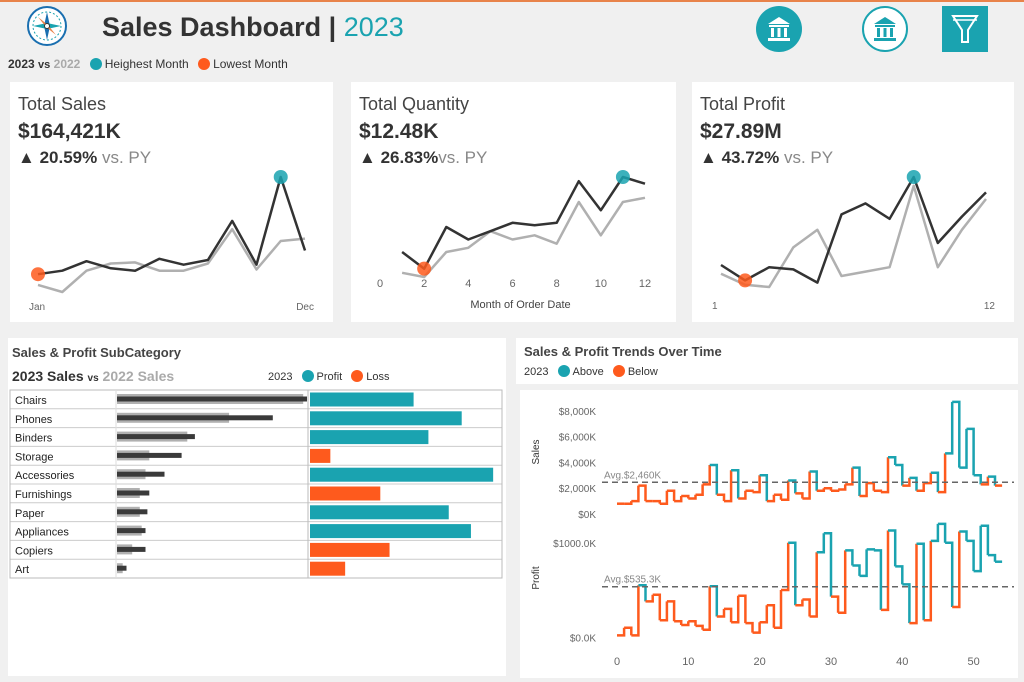 The image size is (1024, 682). What do you see at coordinates (708, 157) in the screenshot?
I see `up-arrow-icon: ▲` at bounding box center [708, 157].